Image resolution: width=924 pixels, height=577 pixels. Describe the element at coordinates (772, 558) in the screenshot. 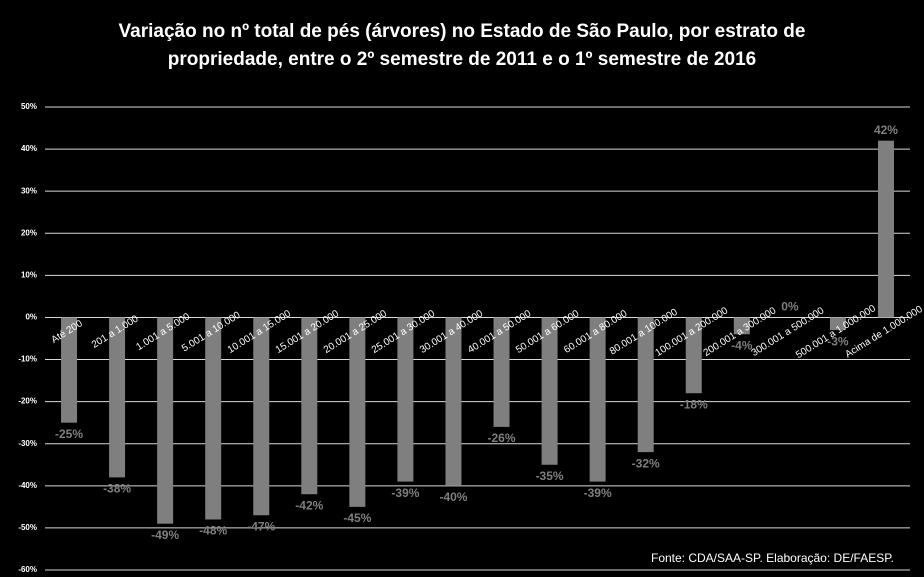

I see `source-note: Fonte: CDA/SAA-SP. Elaboração: DE/FAESP.` at that location.